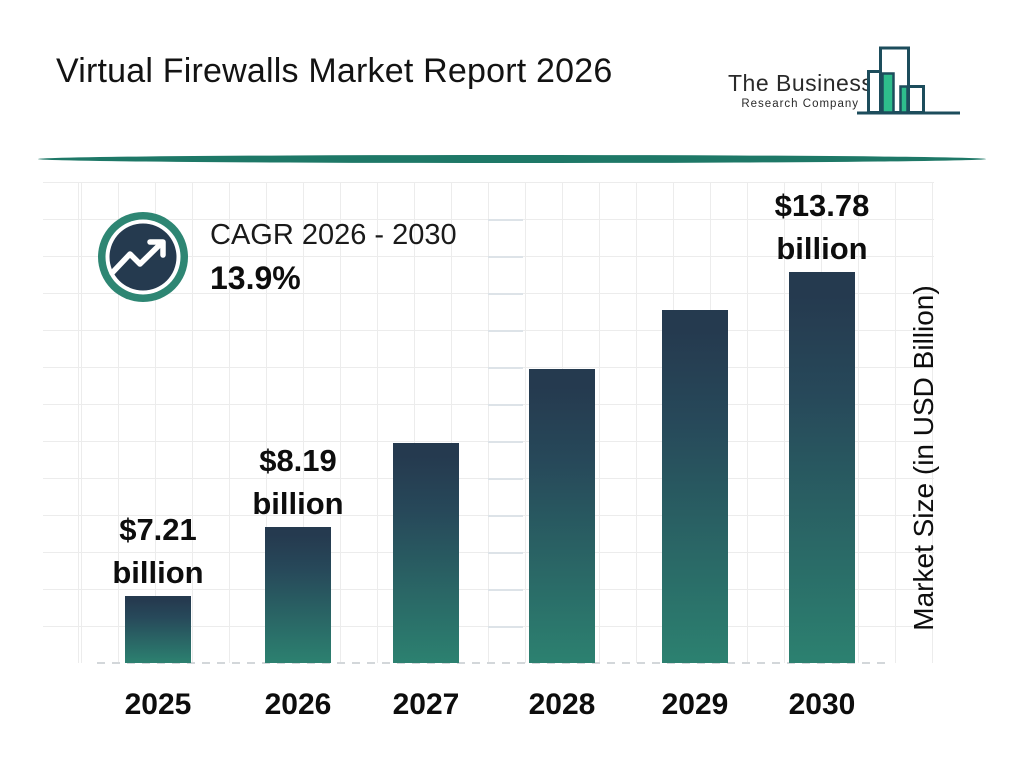 This screenshot has height=768, width=1024. What do you see at coordinates (158, 551) in the screenshot?
I see `value-label-2025: $7.21 billion` at bounding box center [158, 551].